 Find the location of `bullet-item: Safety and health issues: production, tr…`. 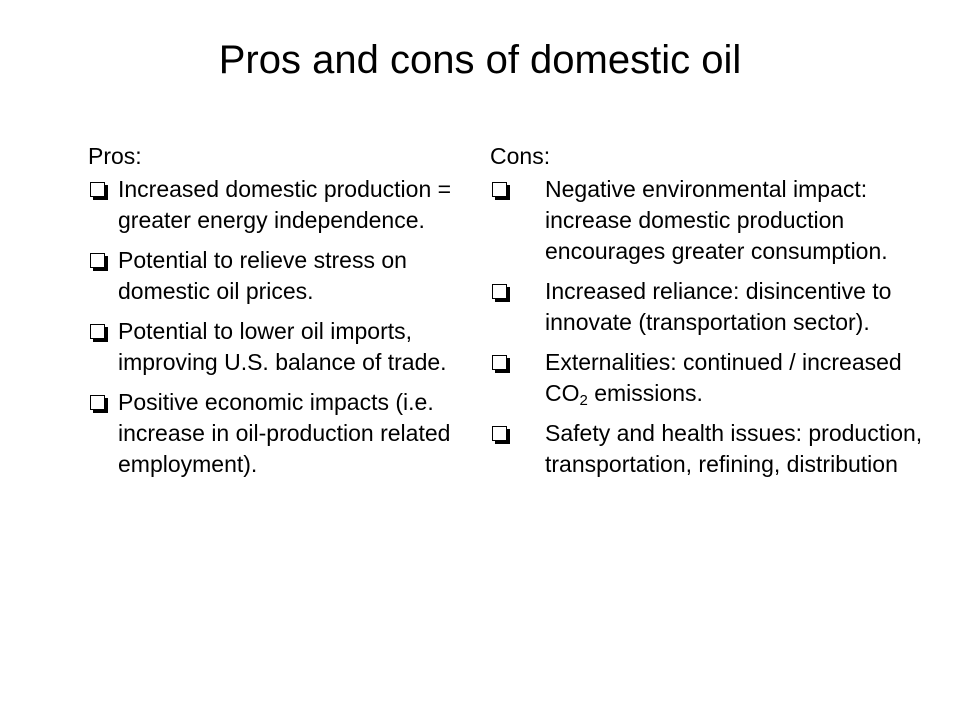

bullet-item: Safety and health issues: production, tr… is located at coordinates (710, 449).